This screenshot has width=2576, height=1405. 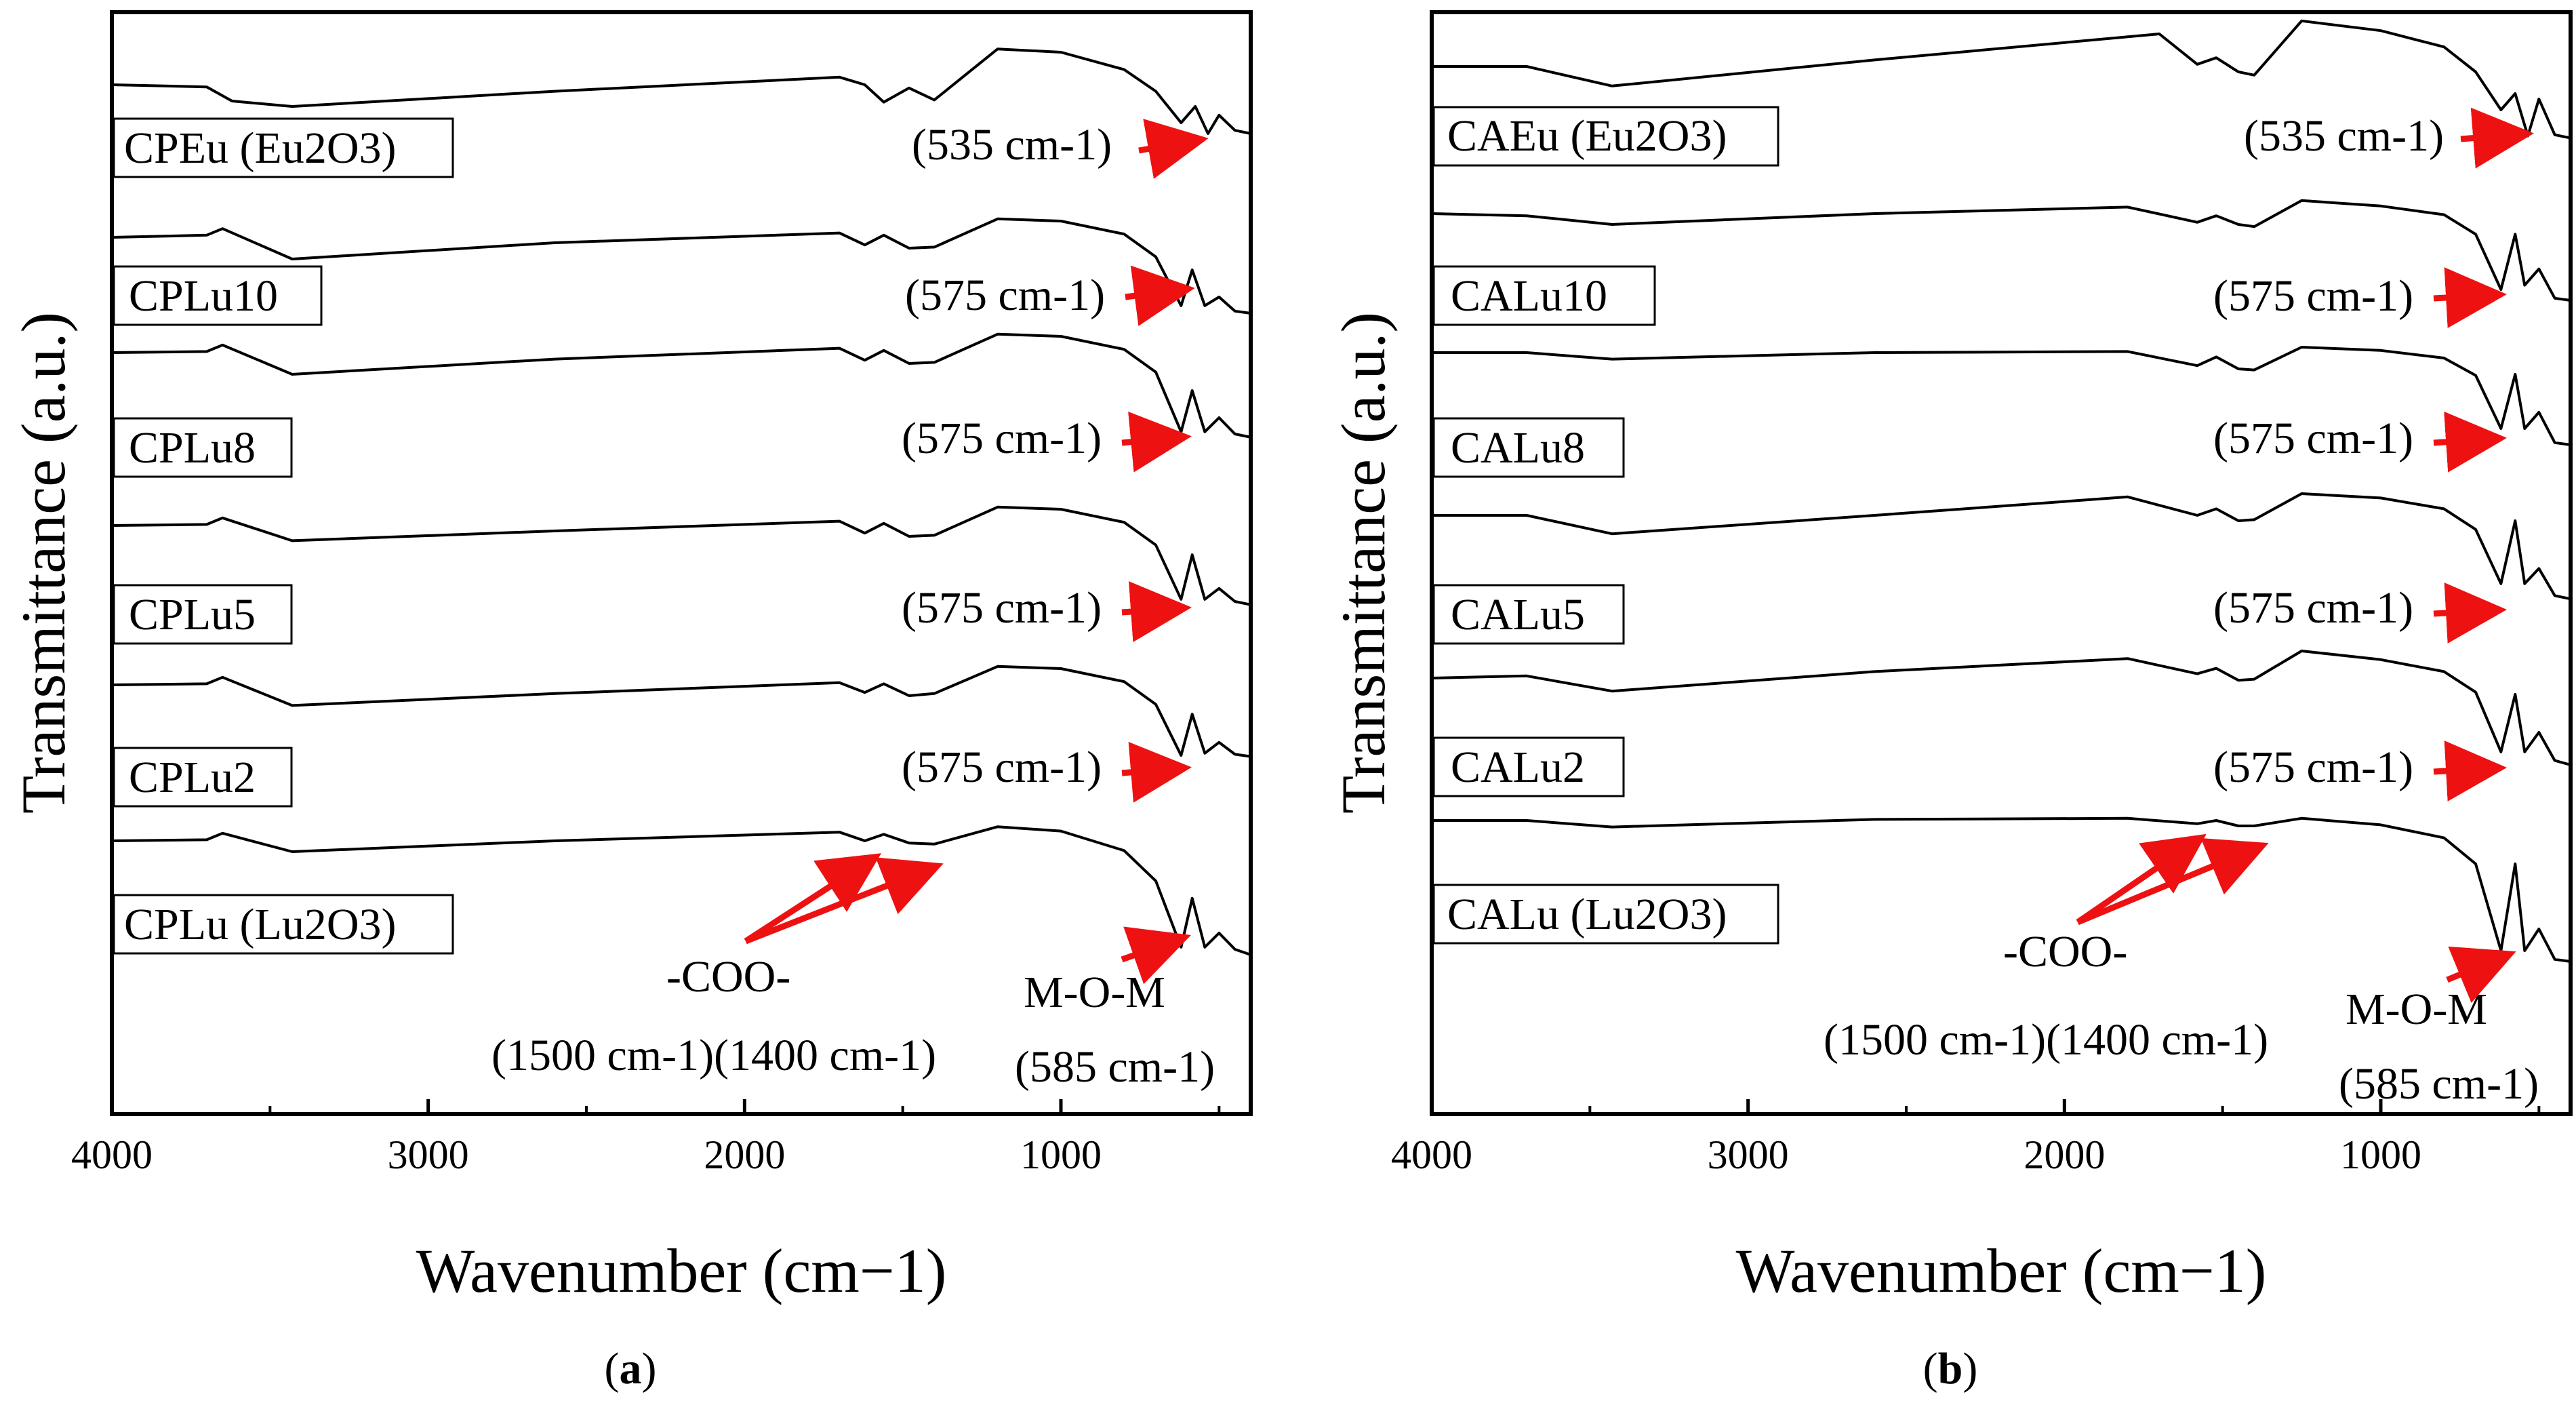 I want to click on panel-letter: b, so click(x=1950, y=1368).